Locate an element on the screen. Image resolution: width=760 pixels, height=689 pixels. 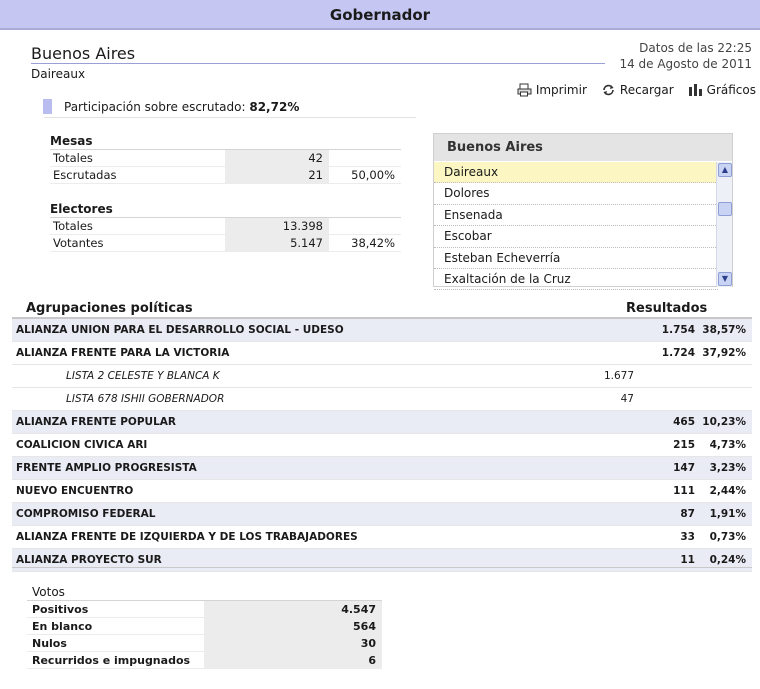
participation-marker is located at coordinates (47, 106).